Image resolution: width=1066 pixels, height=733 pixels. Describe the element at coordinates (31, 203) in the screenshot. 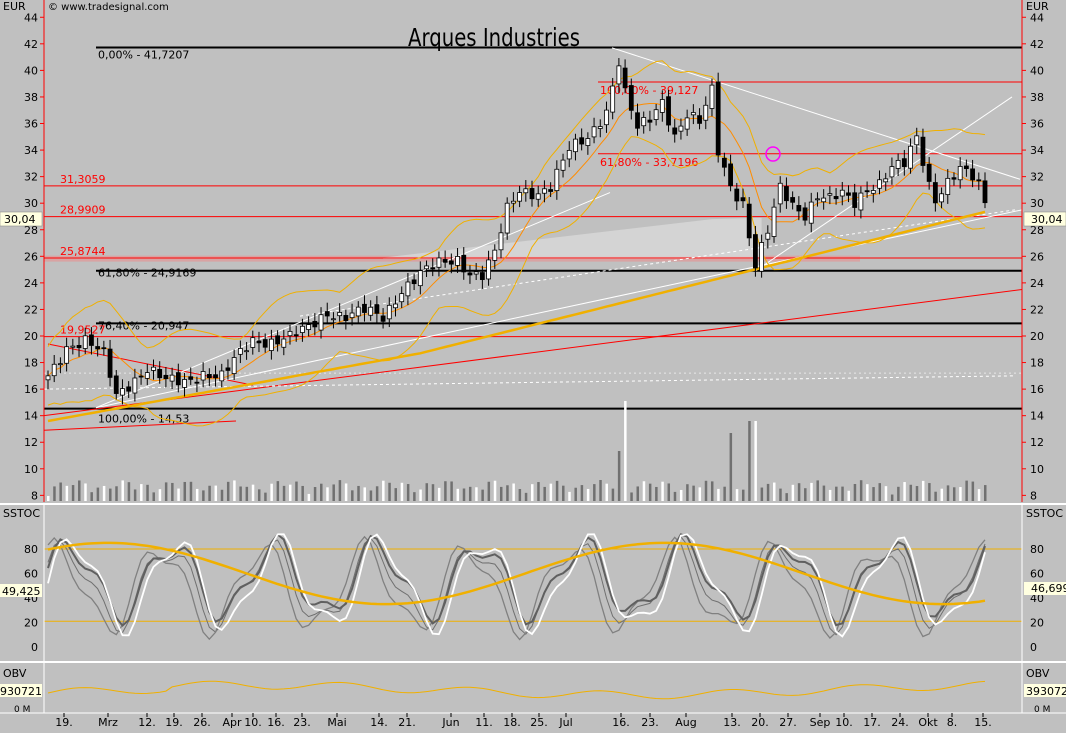

I see `price-tick-left: 30` at that location.